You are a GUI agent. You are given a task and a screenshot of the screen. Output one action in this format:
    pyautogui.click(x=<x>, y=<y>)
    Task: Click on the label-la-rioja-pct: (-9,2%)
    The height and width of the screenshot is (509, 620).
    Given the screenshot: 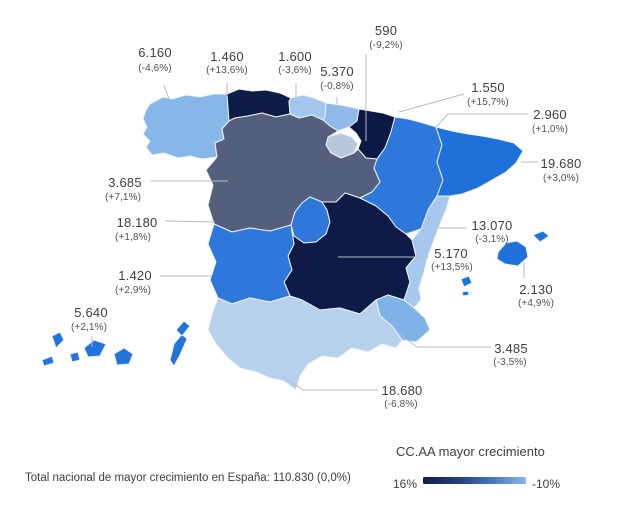 What is the action you would take?
    pyautogui.click(x=385, y=45)
    